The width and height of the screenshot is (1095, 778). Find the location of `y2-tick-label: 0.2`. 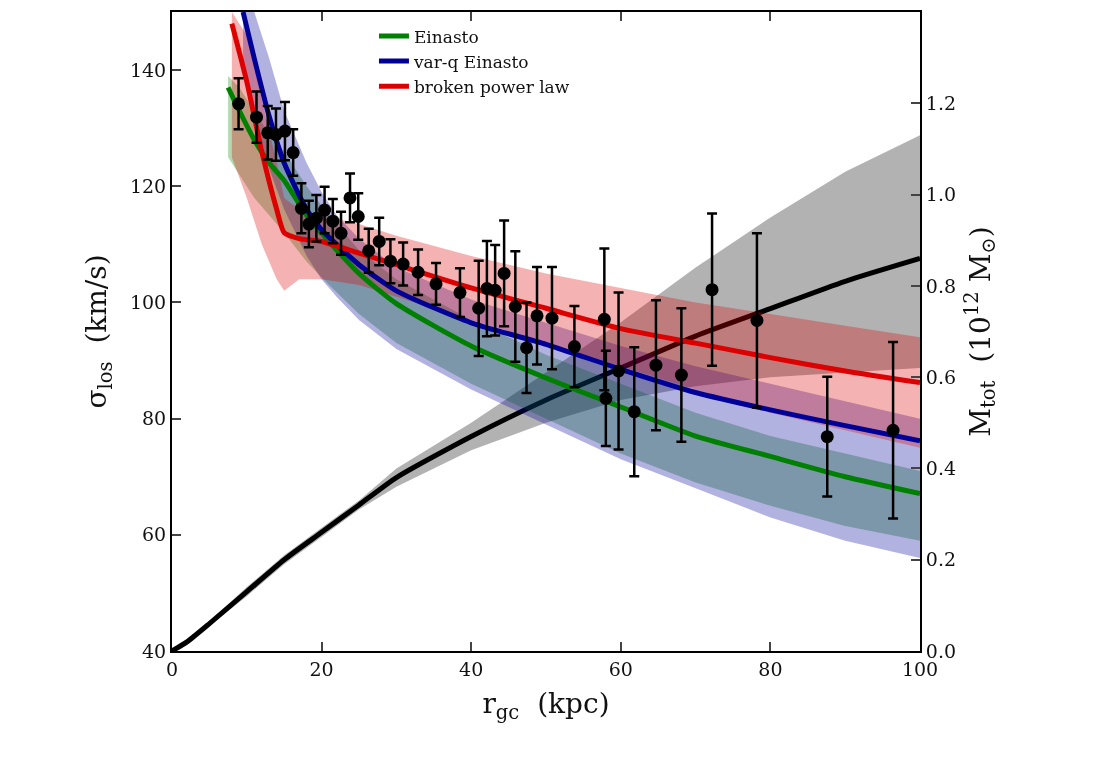

y2-tick-label: 0.2 is located at coordinates (941, 559).